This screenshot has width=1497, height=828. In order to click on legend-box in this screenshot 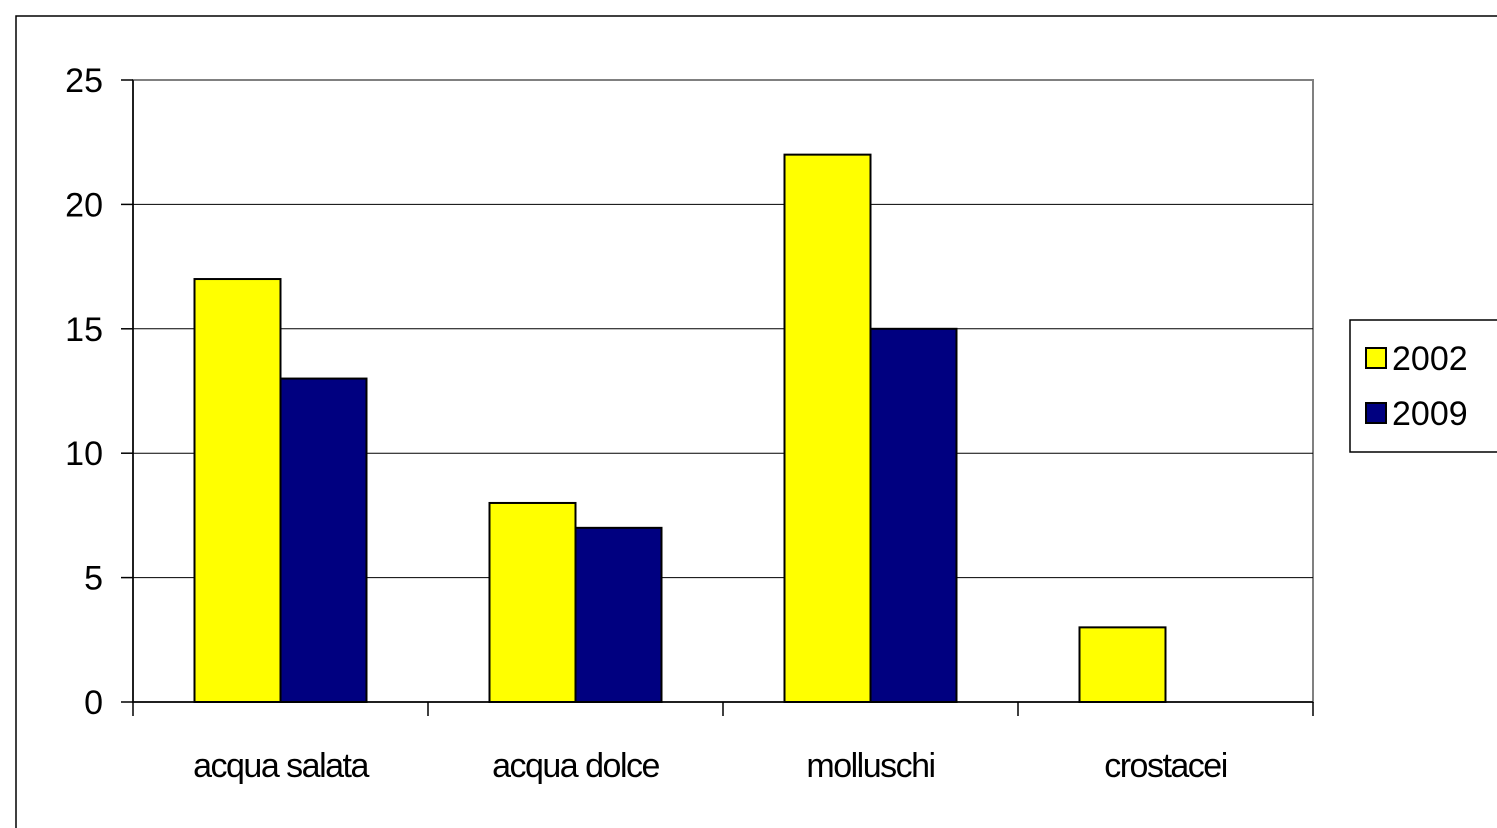, I will do `click(1423, 386)`.